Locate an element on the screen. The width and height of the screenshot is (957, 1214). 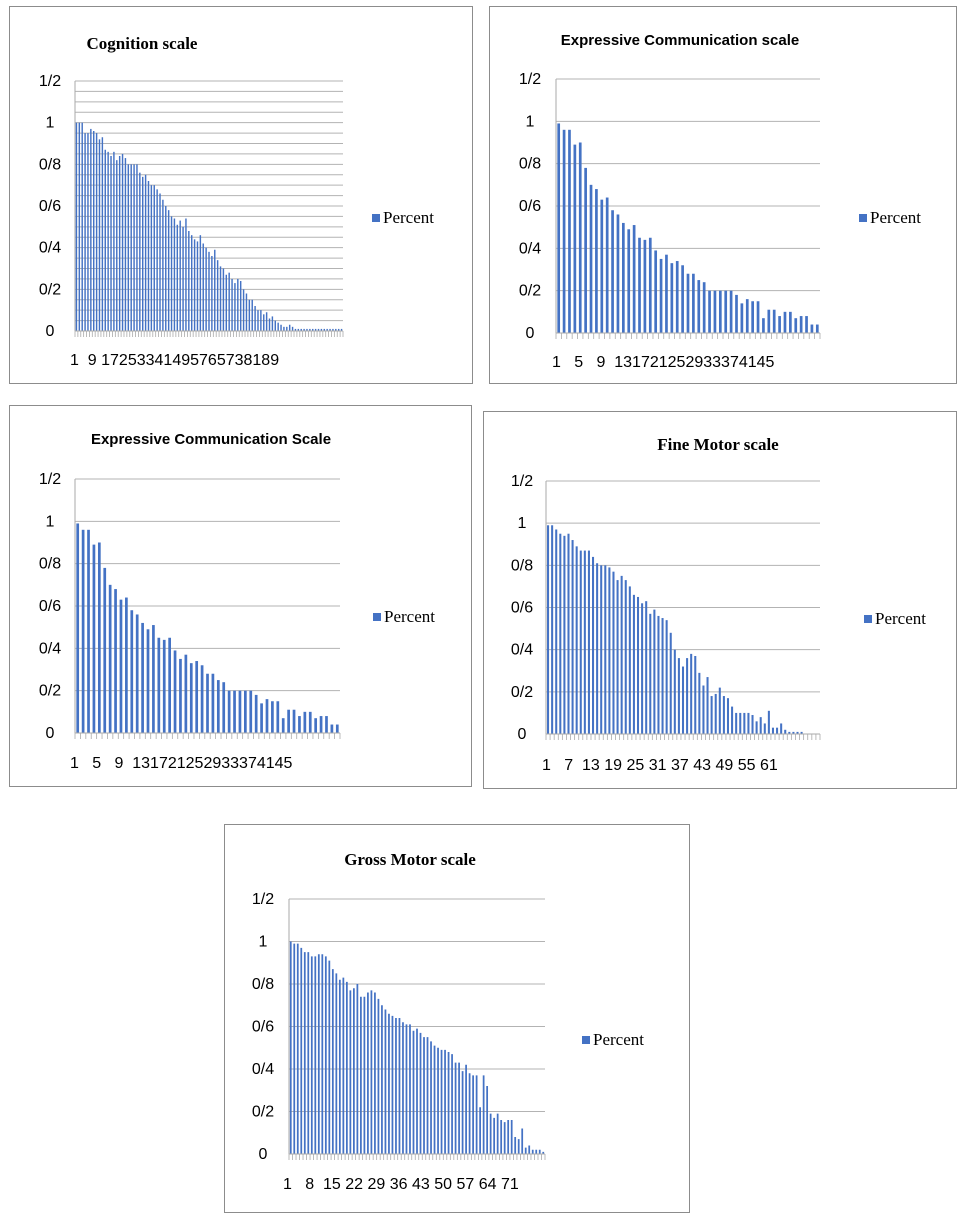
y-tick-label: 0/6 is located at coordinates (530, 206).